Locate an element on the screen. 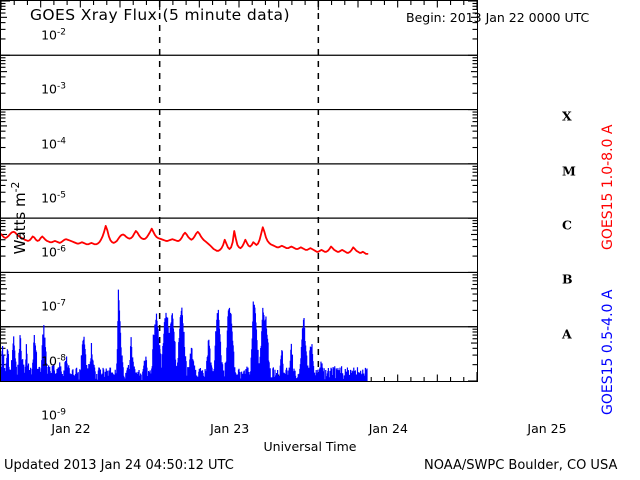 This screenshot has height=480, width=640. flare-class-label: C is located at coordinates (567, 225).